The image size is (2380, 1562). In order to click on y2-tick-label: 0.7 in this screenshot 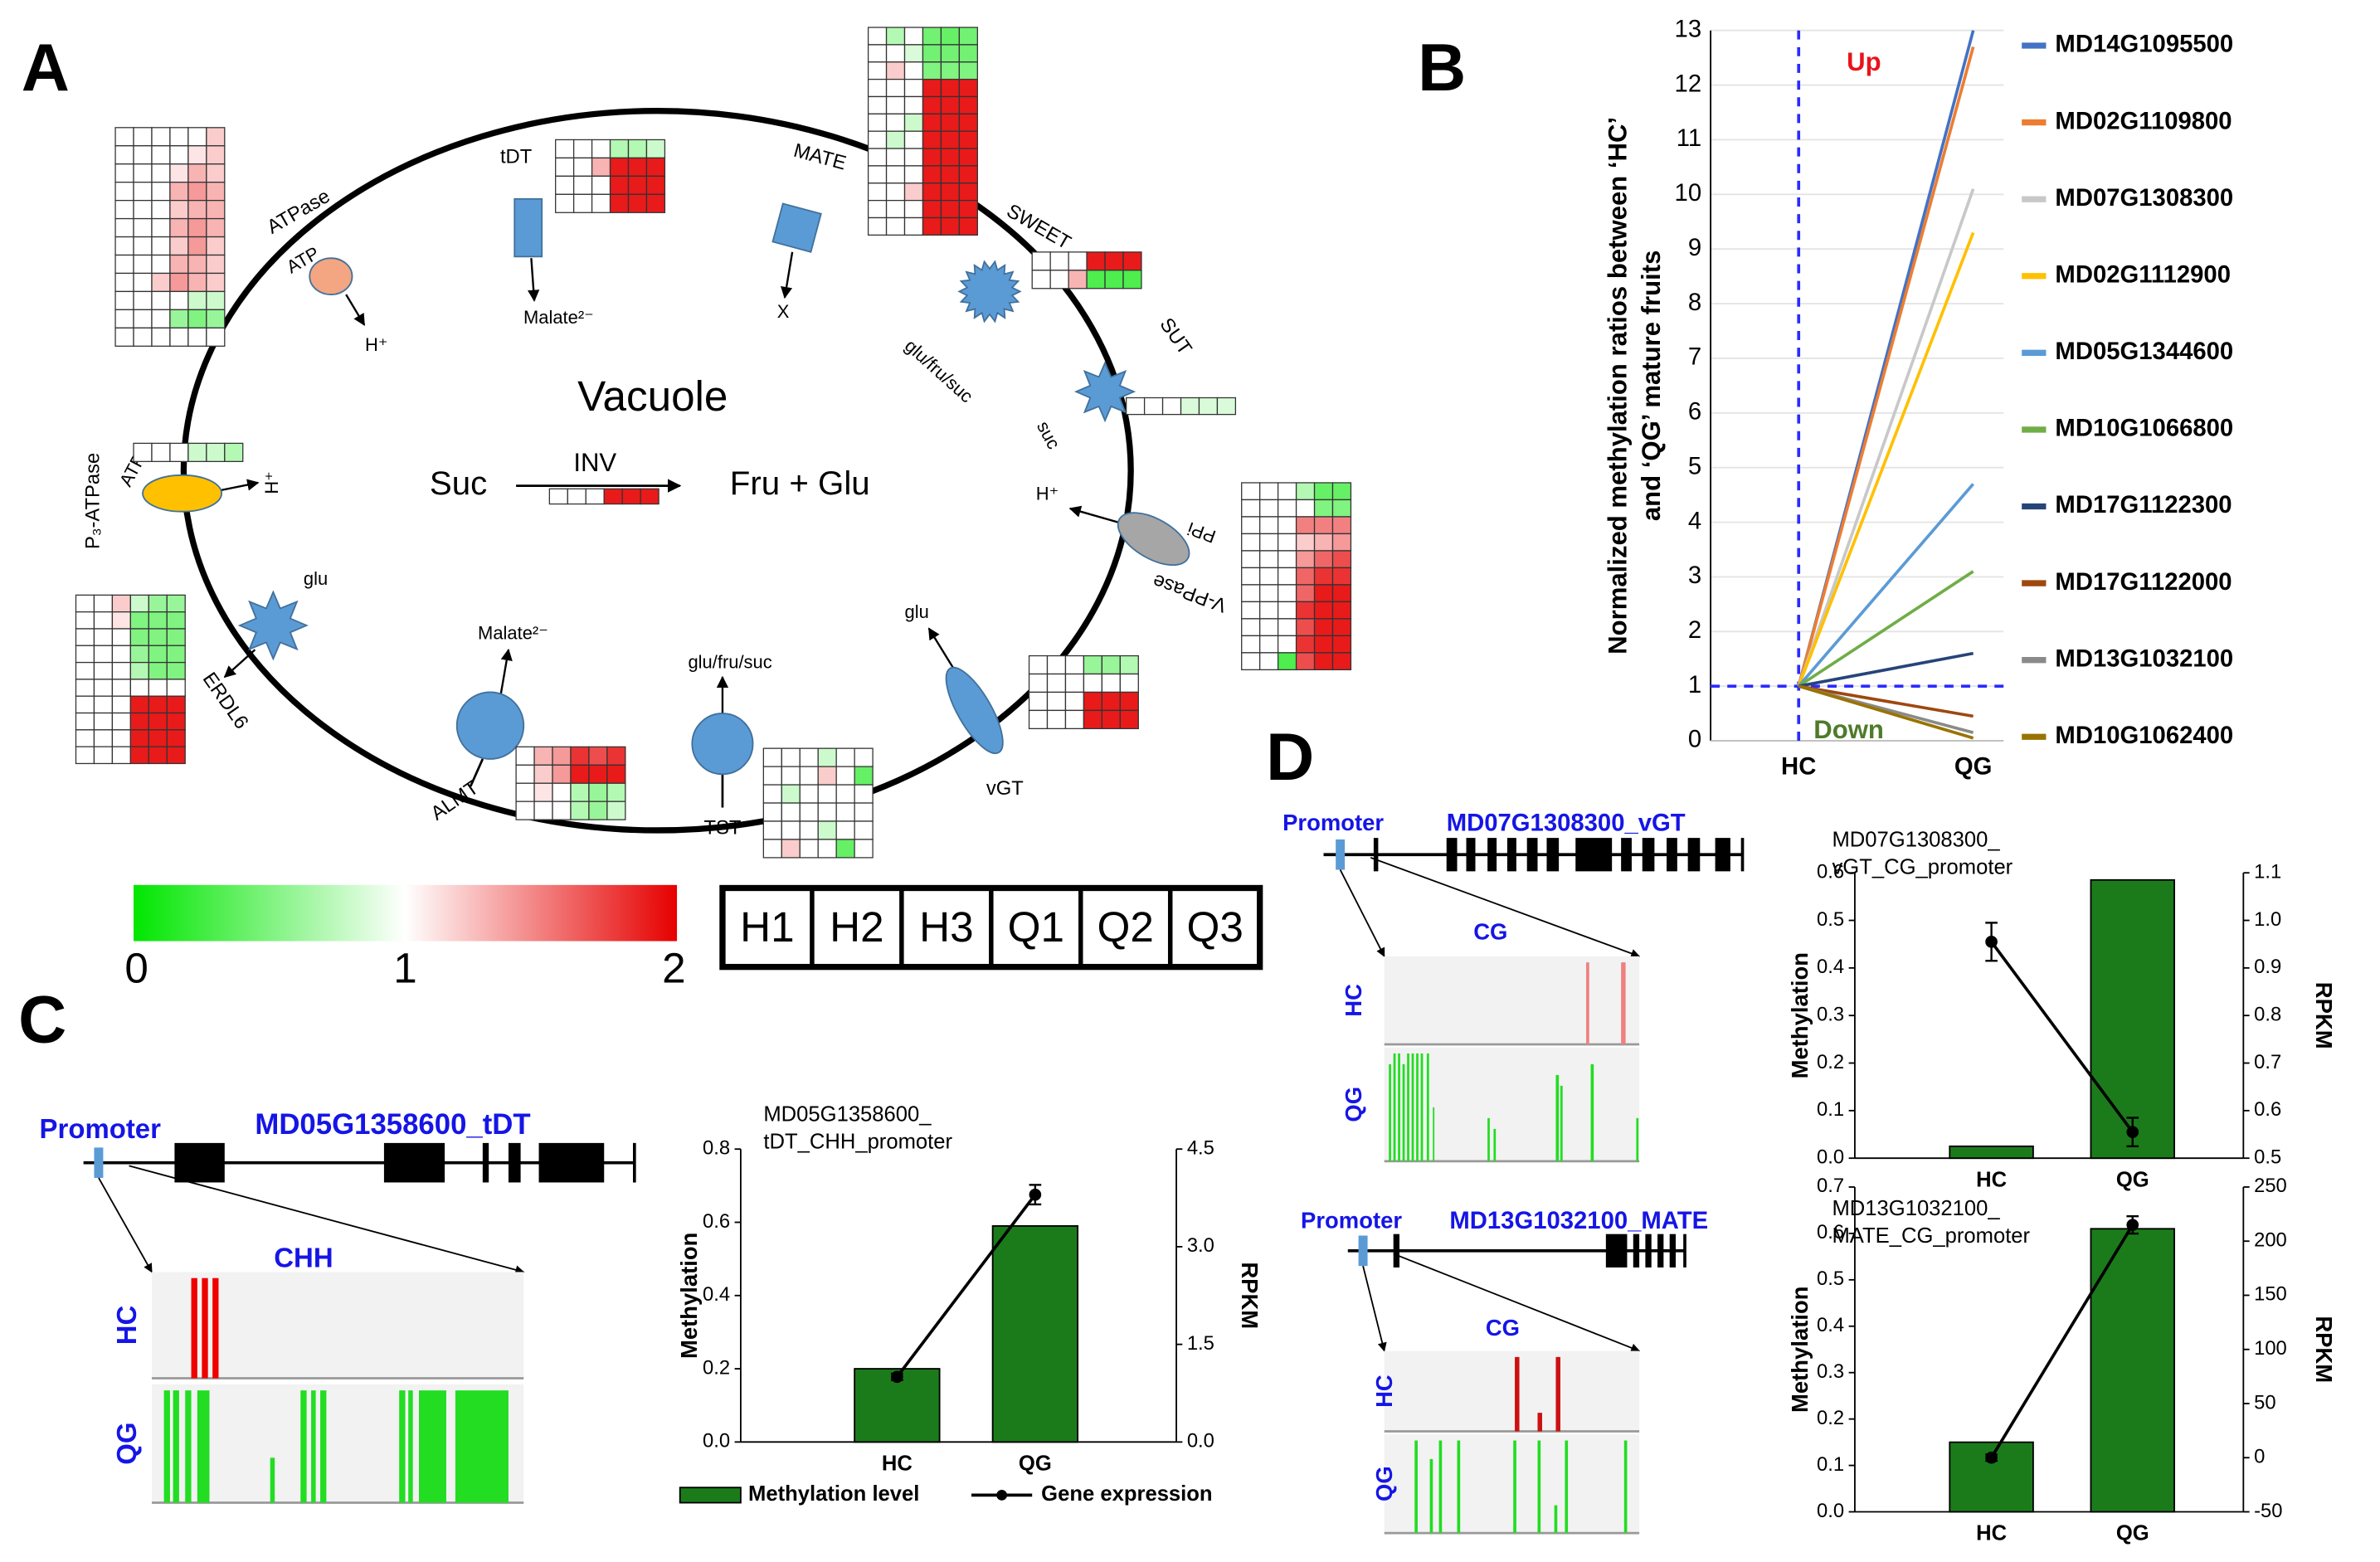, I will do `click(2267, 1062)`.